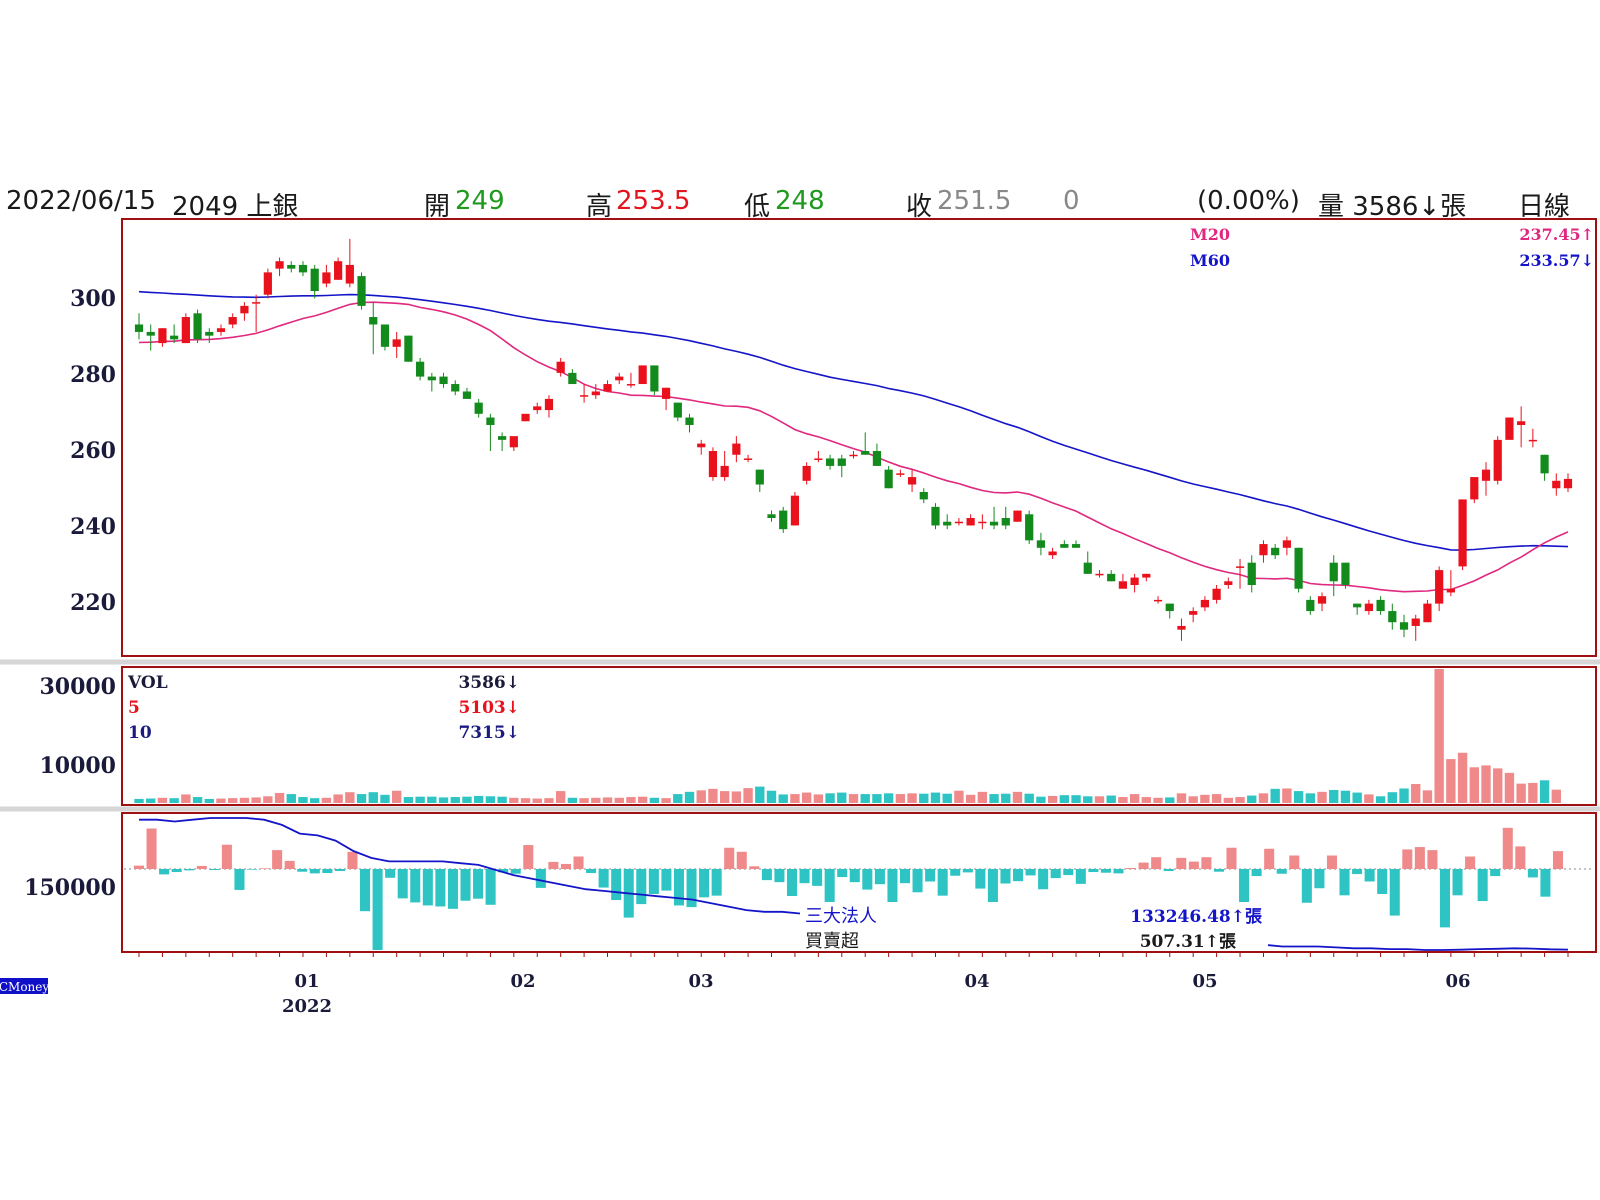 The width and height of the screenshot is (1600, 1200). I want to click on close-label: 收, so click(919, 207).